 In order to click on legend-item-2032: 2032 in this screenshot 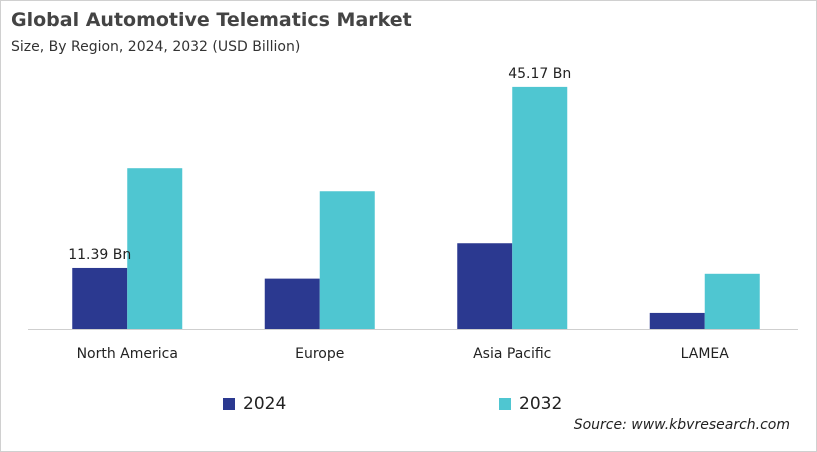, I will do `click(530, 404)`.